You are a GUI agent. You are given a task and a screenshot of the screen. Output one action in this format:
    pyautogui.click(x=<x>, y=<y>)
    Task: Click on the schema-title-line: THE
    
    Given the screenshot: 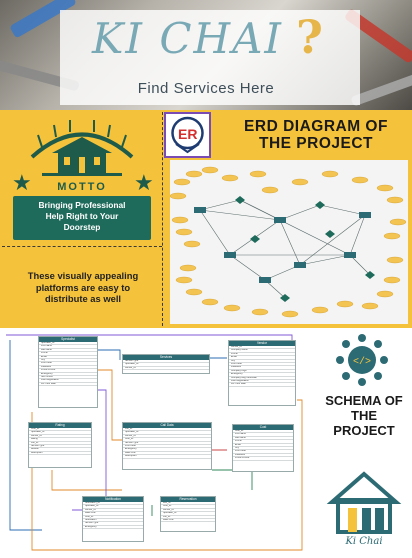 What is the action you would take?
    pyautogui.click(x=364, y=415)
    